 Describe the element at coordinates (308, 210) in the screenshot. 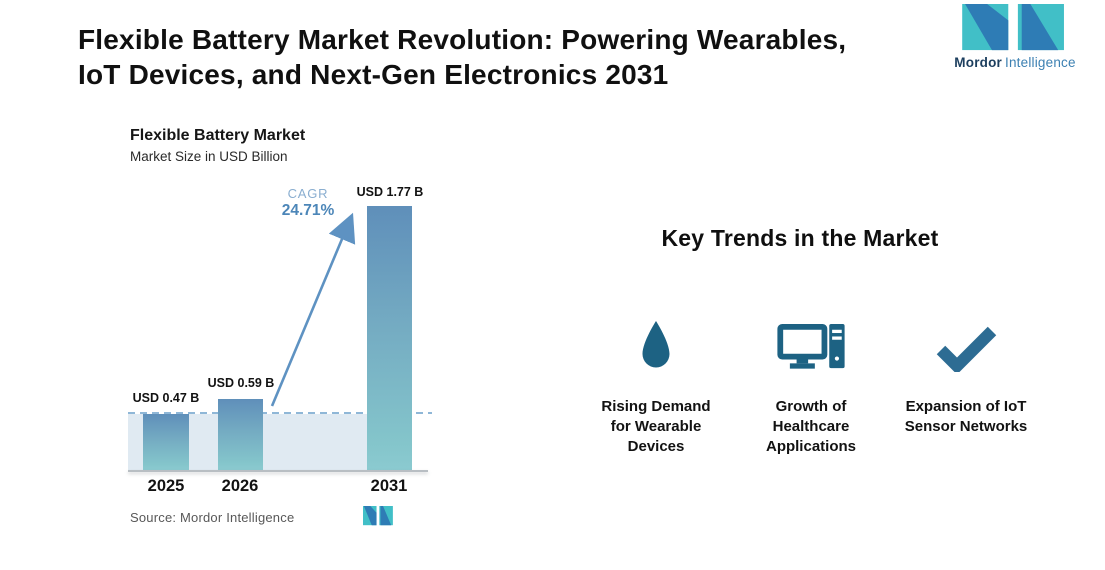

I see `cagr-value: 24.71%` at that location.